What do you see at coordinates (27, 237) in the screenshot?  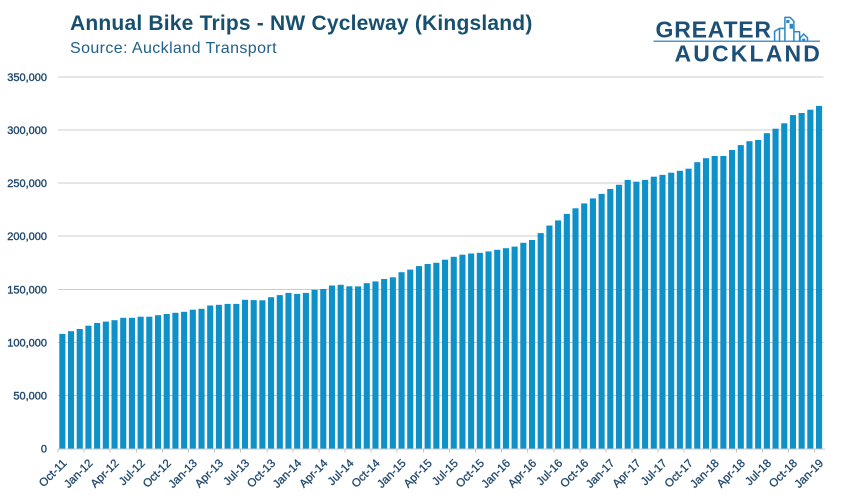 I see `svg-text: 200,000` at bounding box center [27, 237].